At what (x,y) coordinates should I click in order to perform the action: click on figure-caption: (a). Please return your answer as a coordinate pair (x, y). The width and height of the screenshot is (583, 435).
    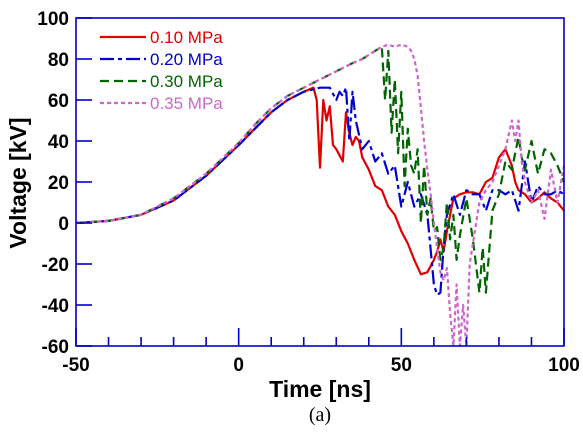
    Looking at the image, I should click on (320, 415).